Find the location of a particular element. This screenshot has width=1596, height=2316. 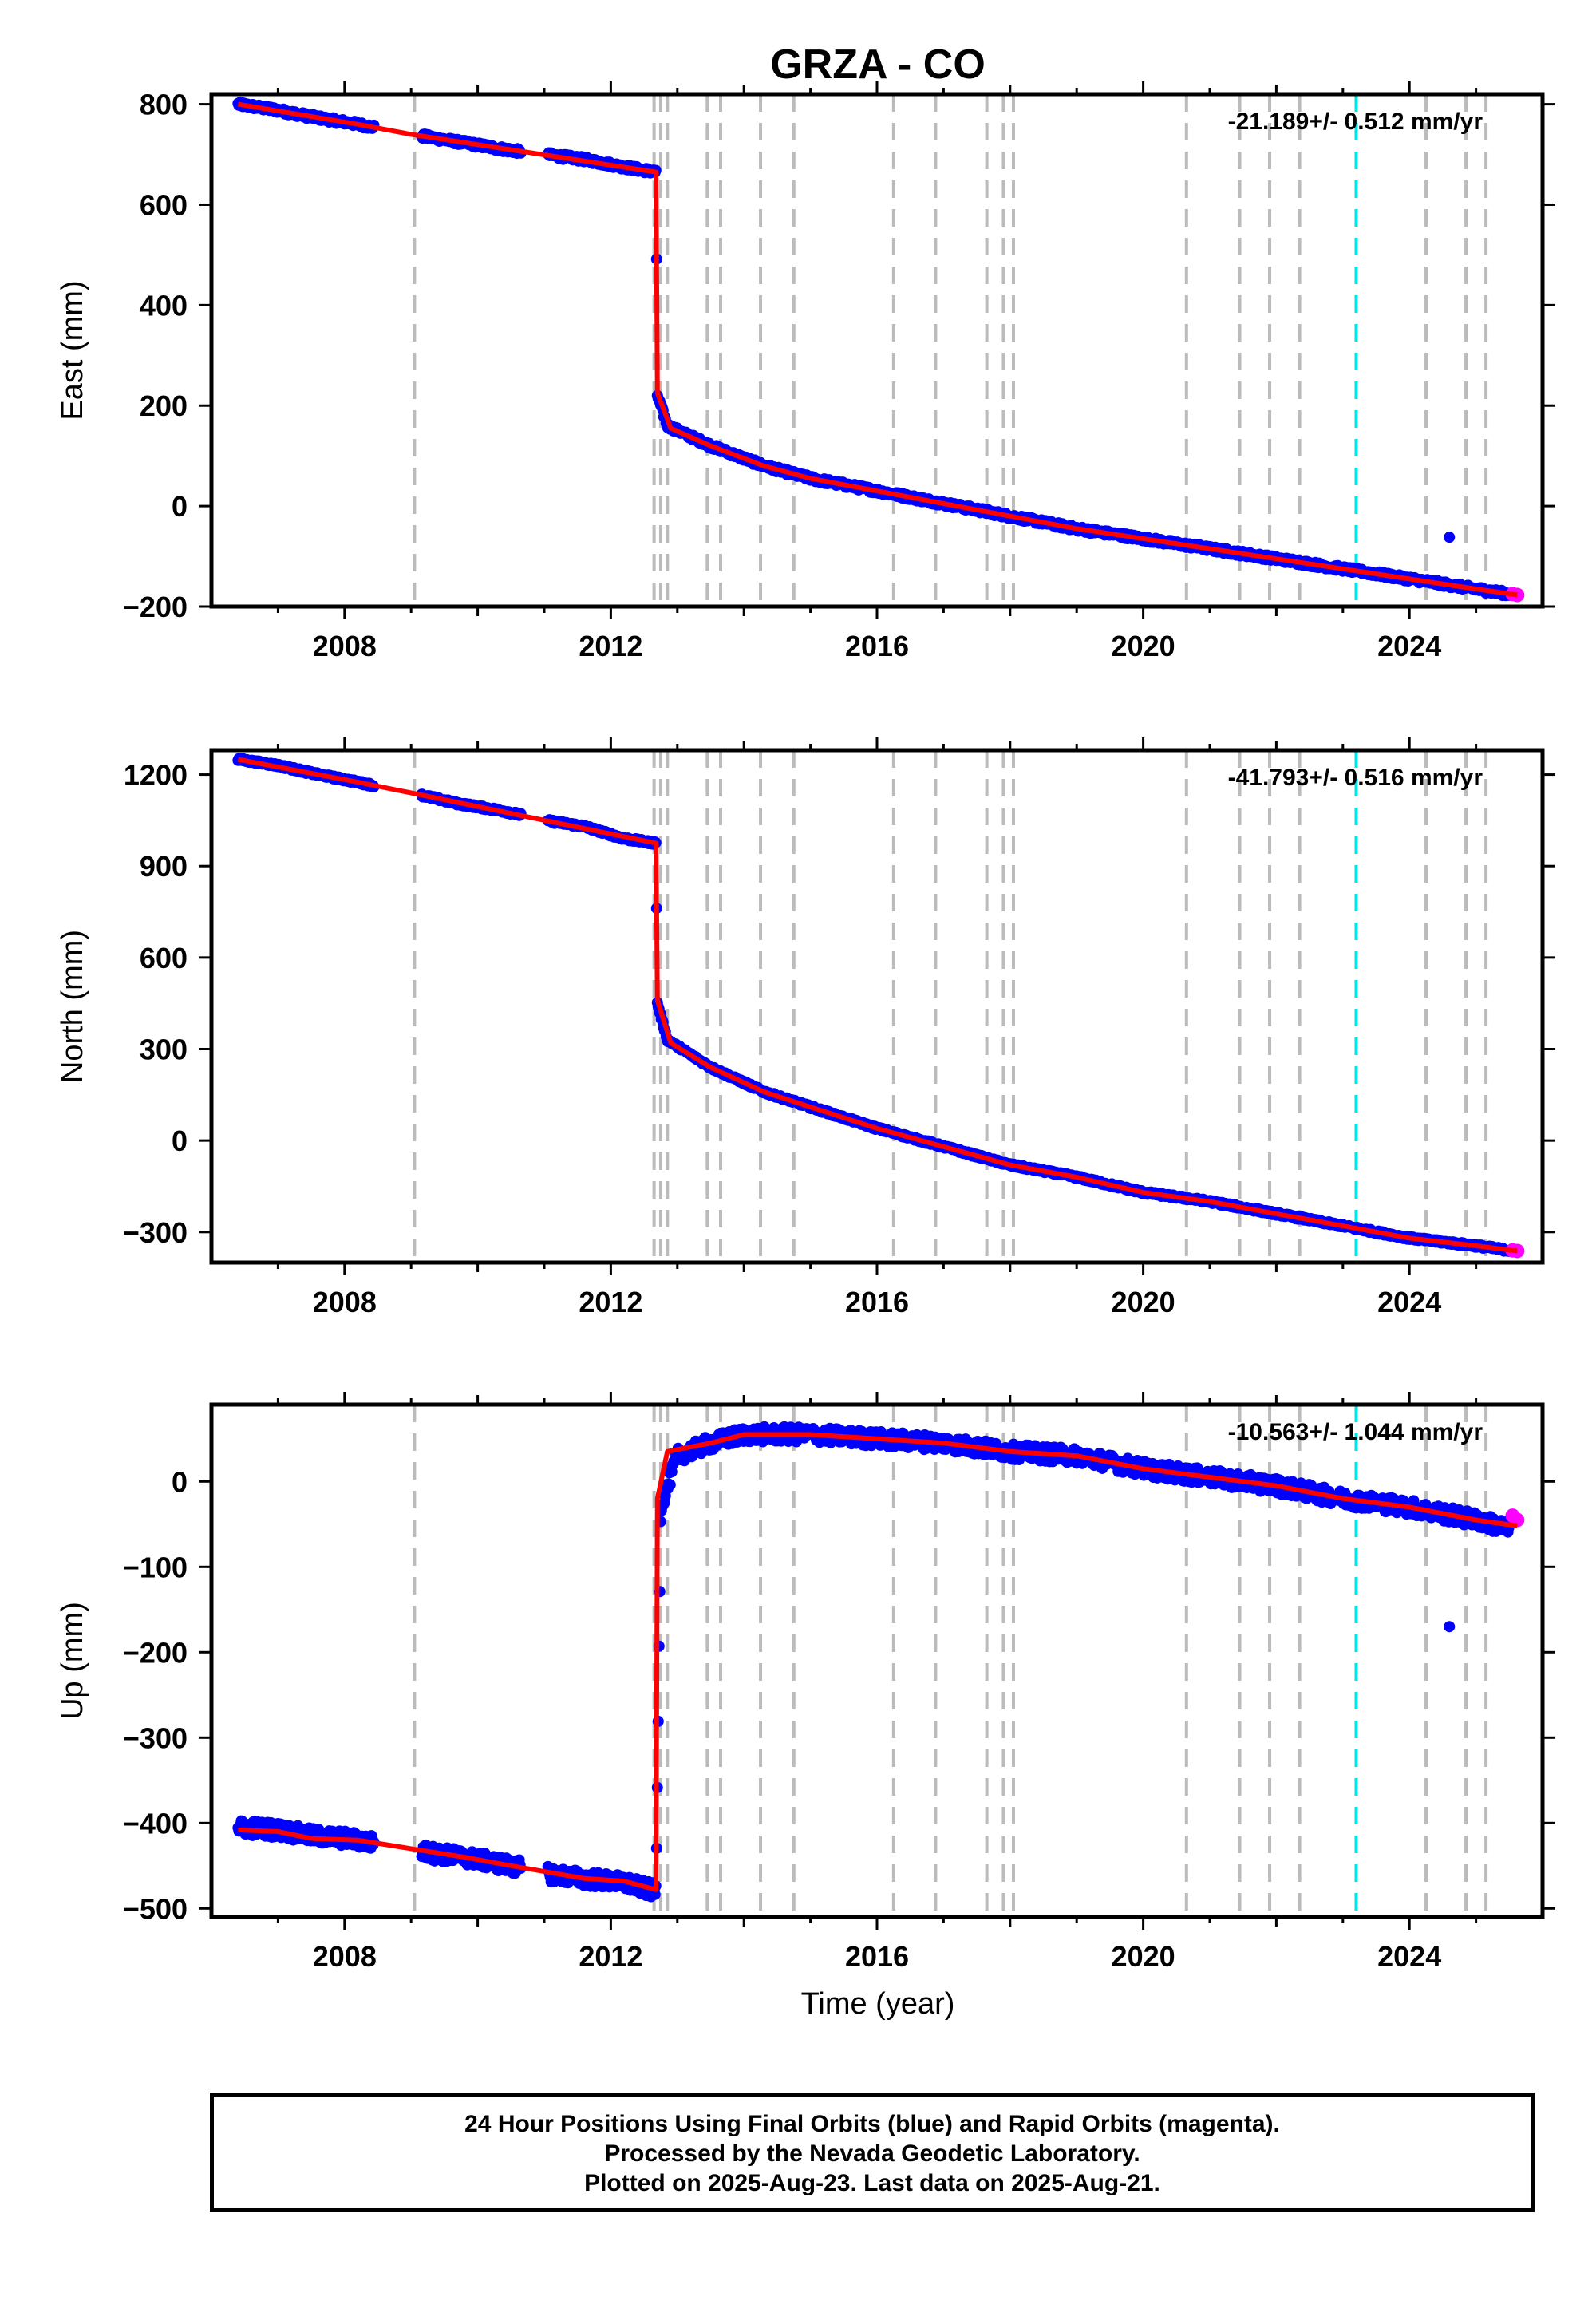

y-axis-label: East (mm) is located at coordinates (72, 350).